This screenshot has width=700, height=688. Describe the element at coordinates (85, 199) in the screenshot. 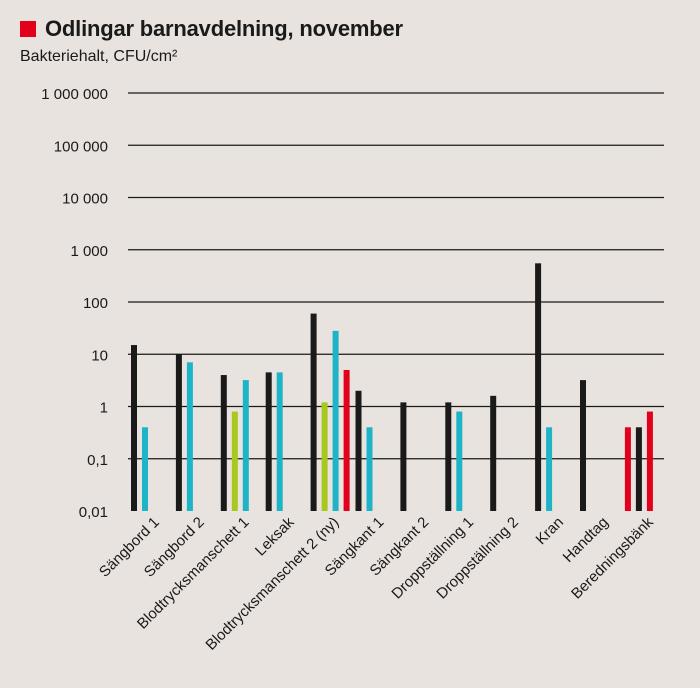

I see `y-tick-label: 10 000` at that location.